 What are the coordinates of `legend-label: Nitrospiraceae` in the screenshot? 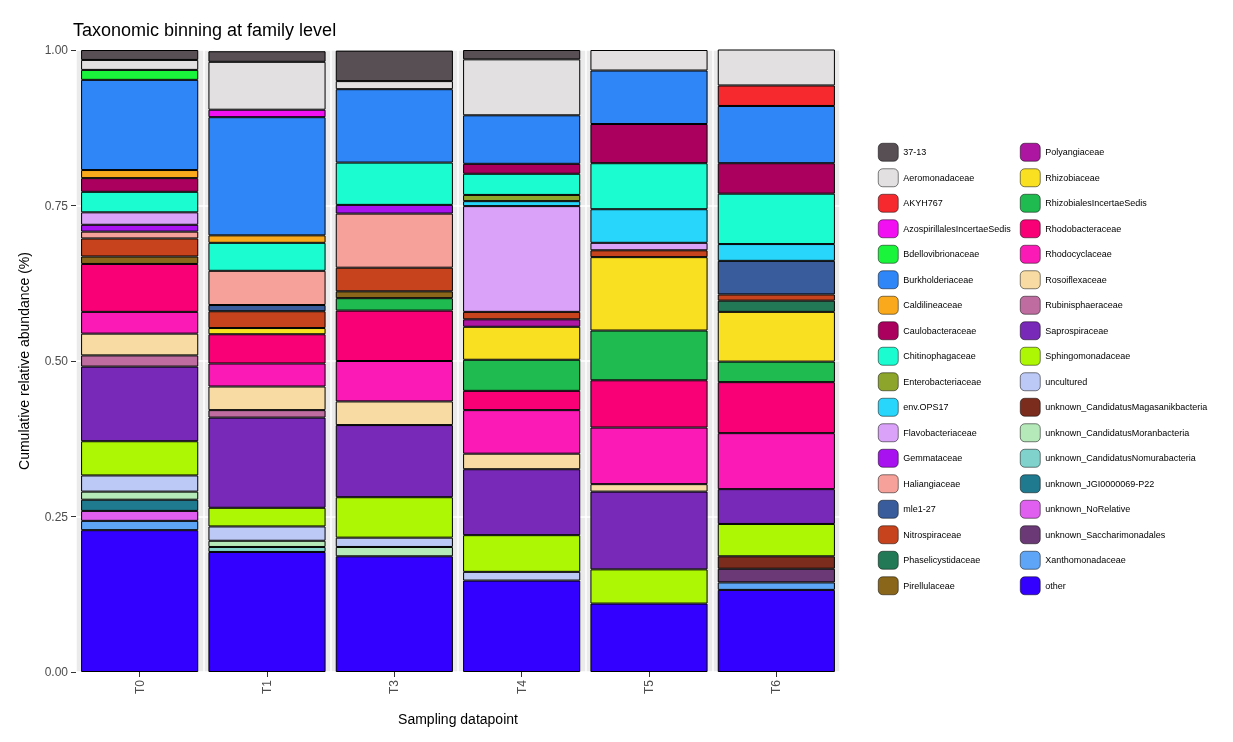 It's located at (932, 534).